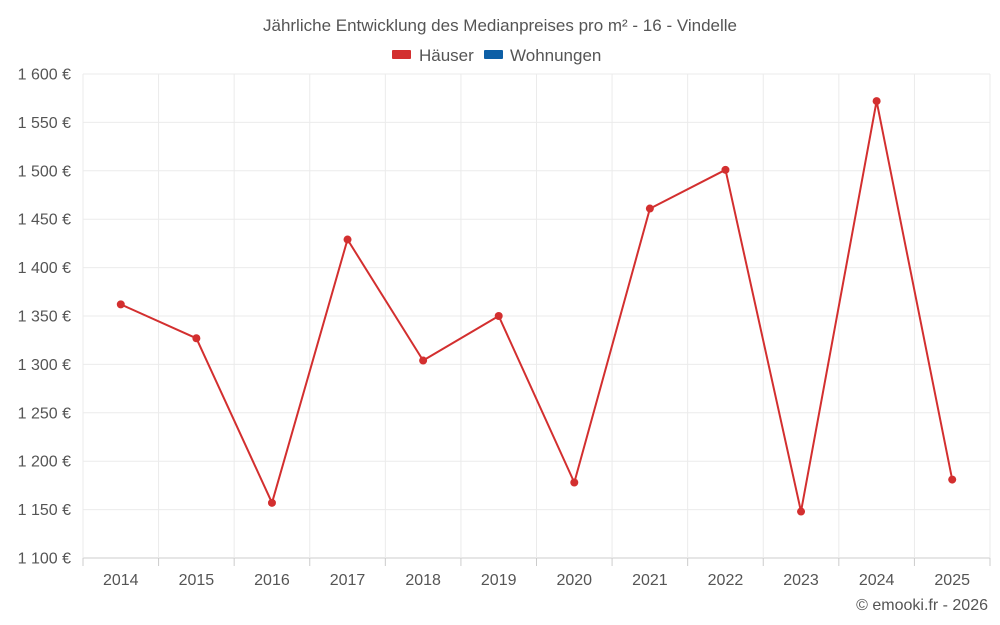  I want to click on x-tick-label: 2018, so click(423, 580).